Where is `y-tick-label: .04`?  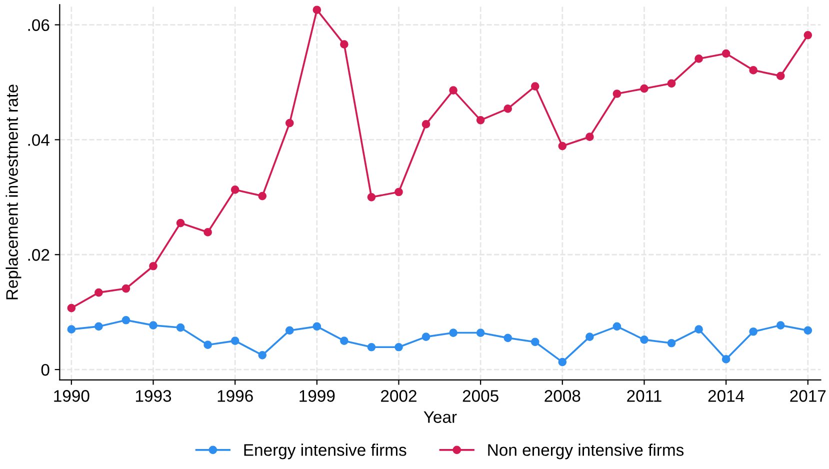 y-tick-label: .04 is located at coordinates (39, 140).